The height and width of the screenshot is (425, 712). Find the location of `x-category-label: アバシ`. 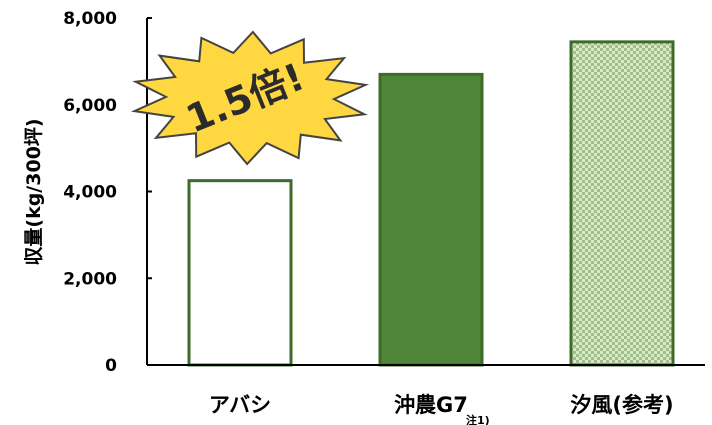

x-category-label: アバシ is located at coordinates (240, 405).